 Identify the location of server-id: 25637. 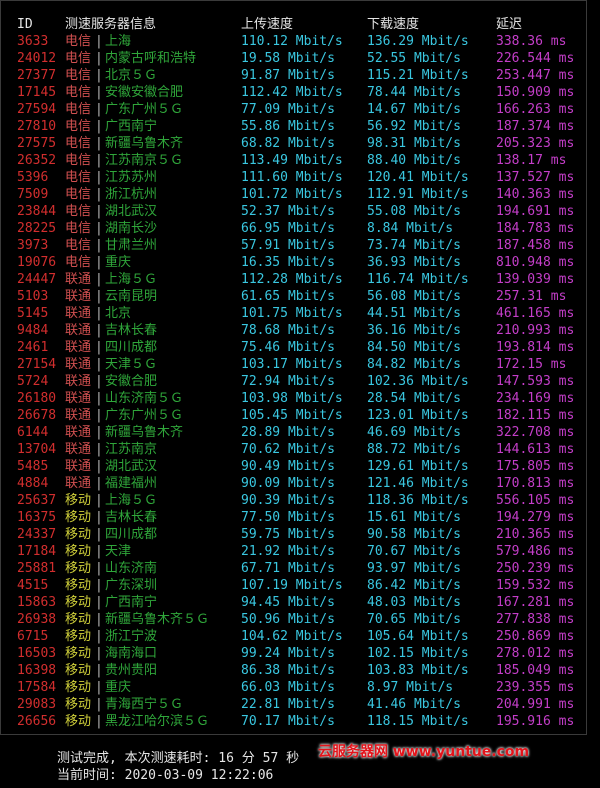
(37, 500).